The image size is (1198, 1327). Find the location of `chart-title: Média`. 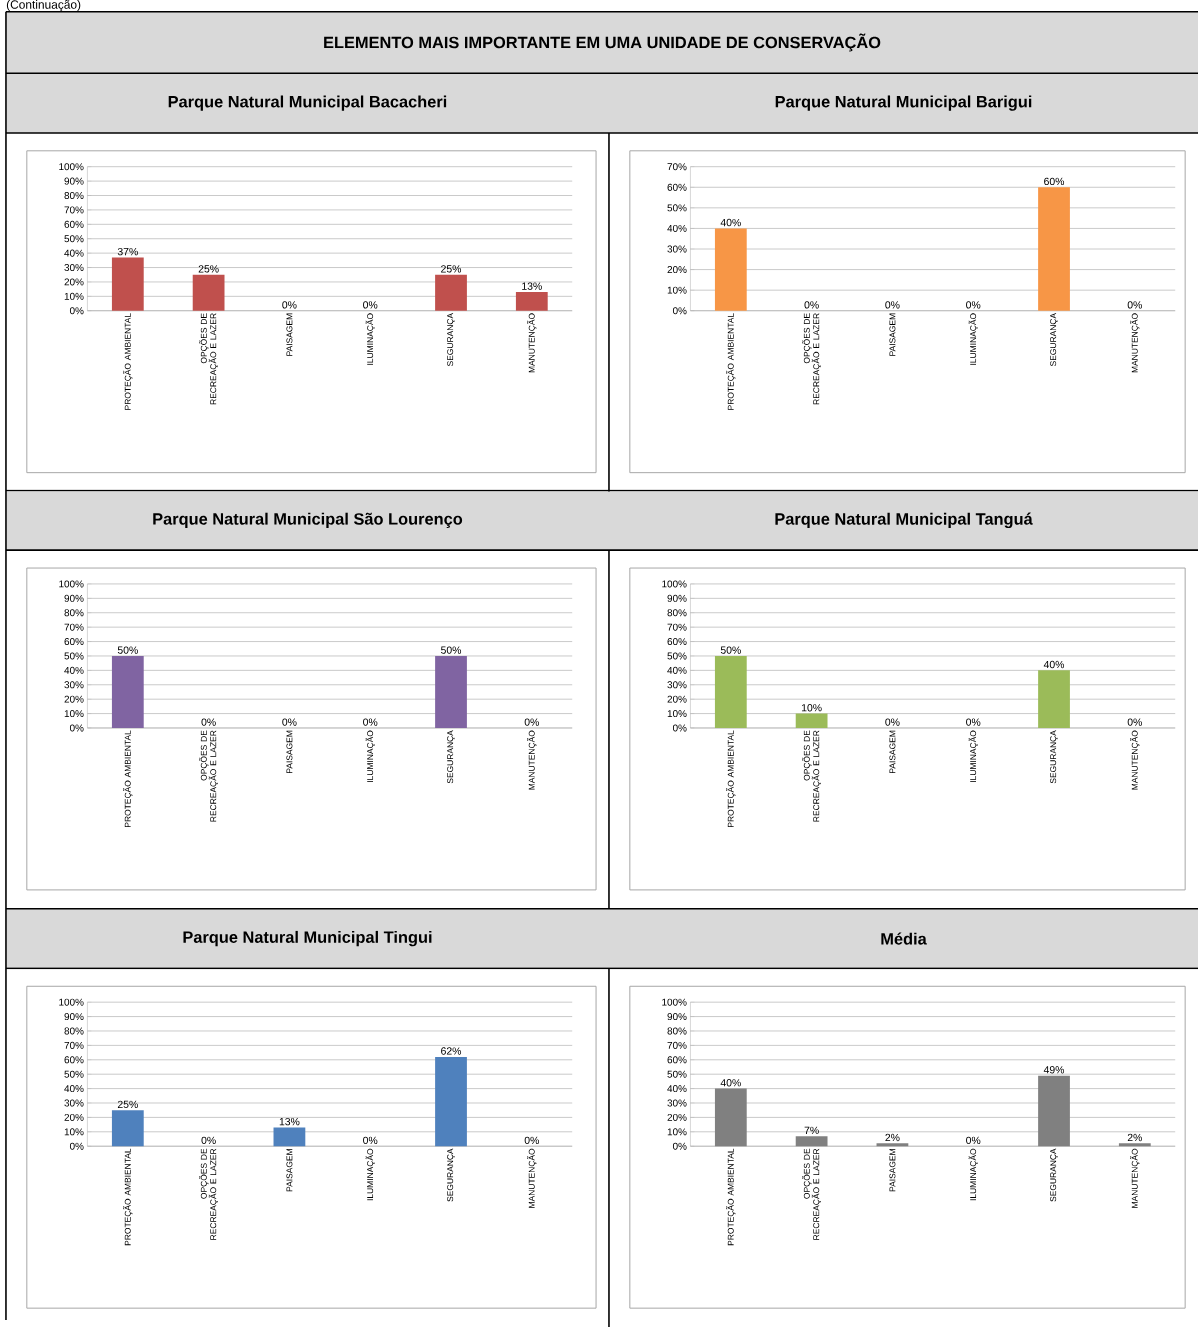

chart-title: Média is located at coordinates (904, 938).